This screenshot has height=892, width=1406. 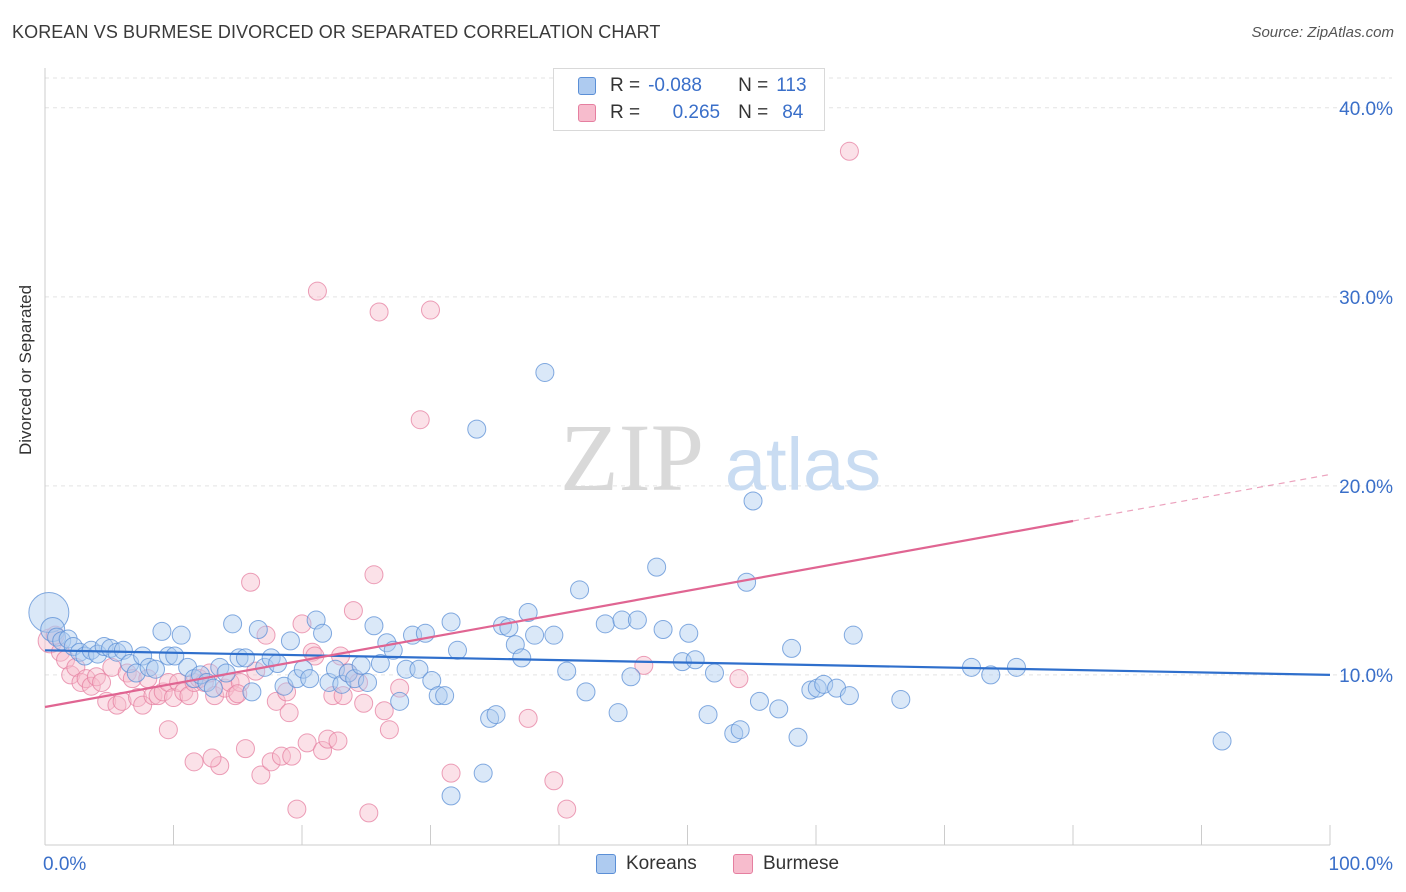 I want to click on x-tick-label-min: 0.0%, so click(x=64, y=864).